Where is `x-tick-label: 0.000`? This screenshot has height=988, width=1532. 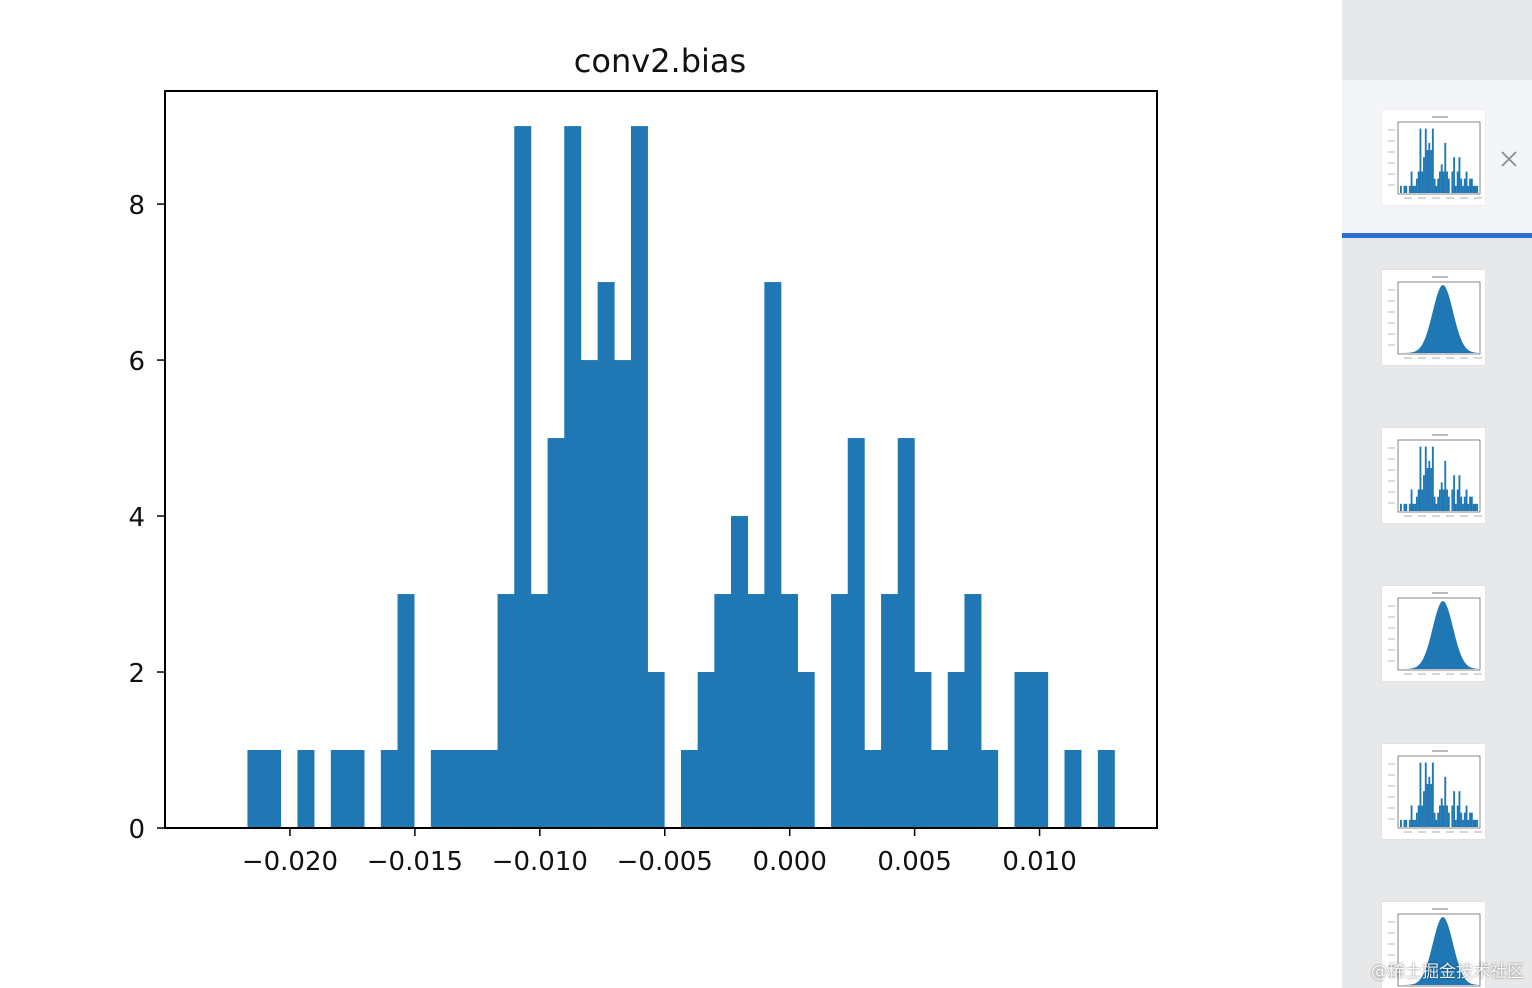 x-tick-label: 0.000 is located at coordinates (789, 862).